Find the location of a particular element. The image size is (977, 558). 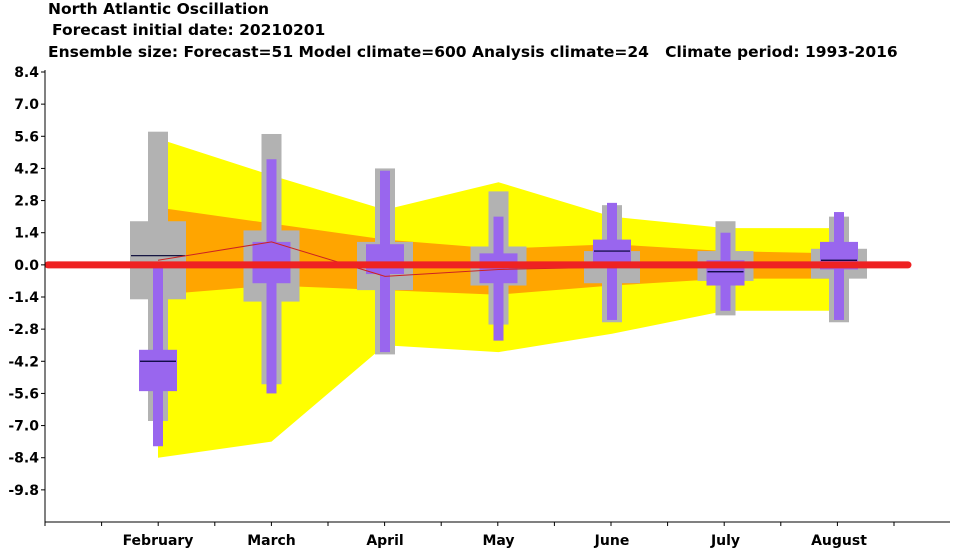

y-tick-label: -8.4 is located at coordinates (23, 459).